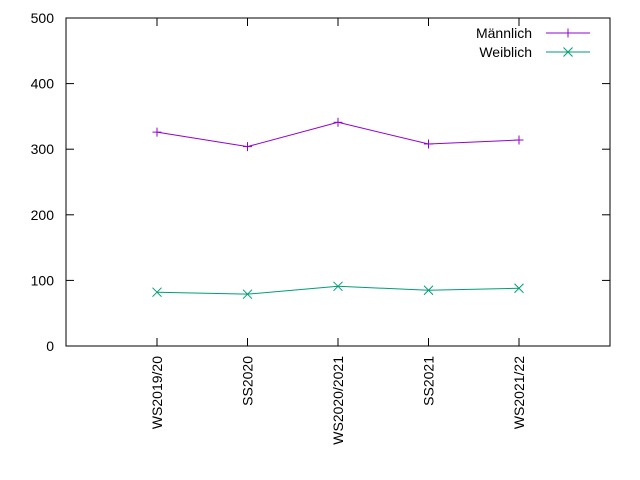 This screenshot has height=480, width=640. I want to click on x-tick-label: WS2019/20, so click(157, 392).